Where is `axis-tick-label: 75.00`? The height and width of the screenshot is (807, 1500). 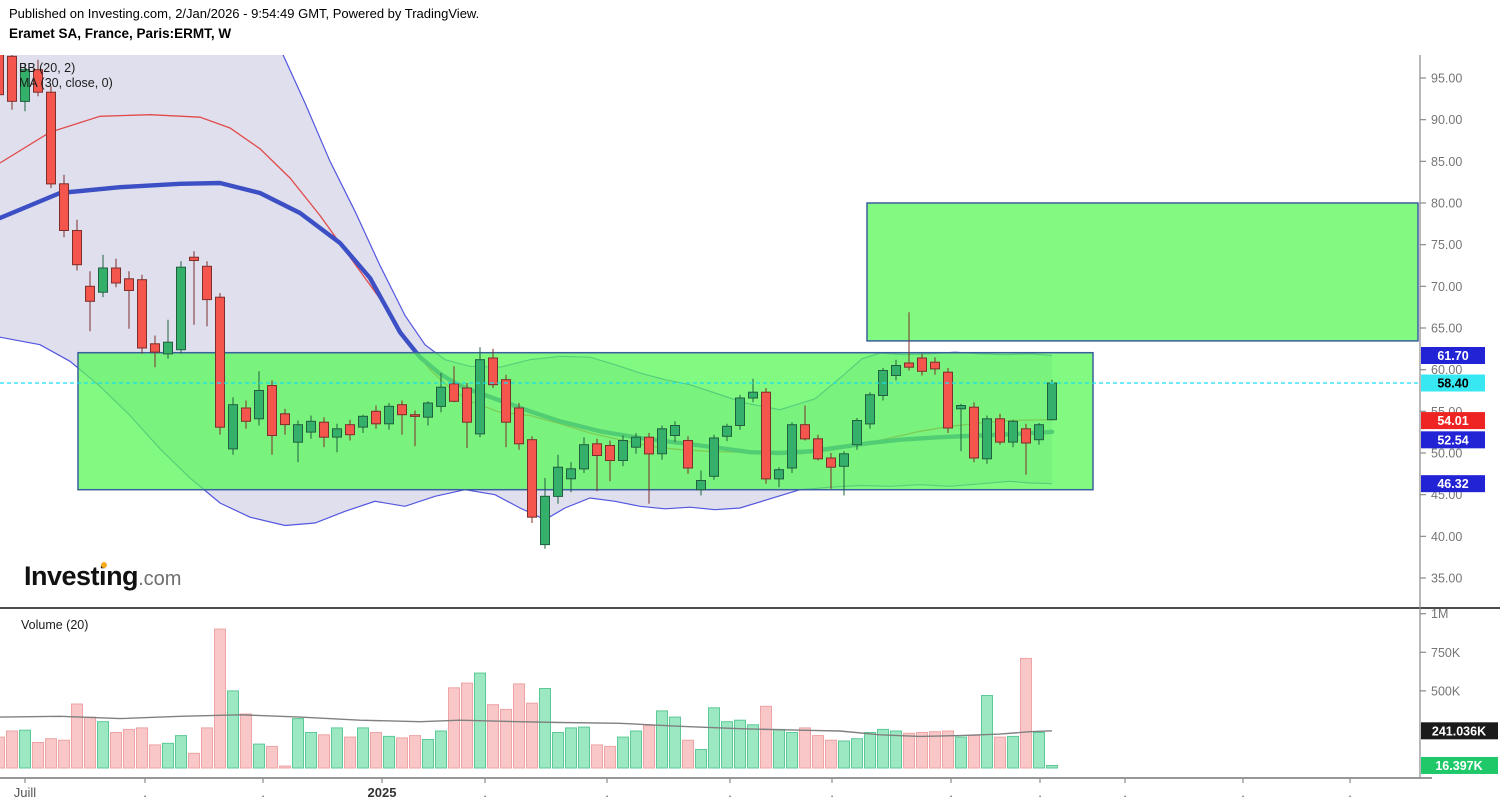 axis-tick-label: 75.00 is located at coordinates (1446, 245).